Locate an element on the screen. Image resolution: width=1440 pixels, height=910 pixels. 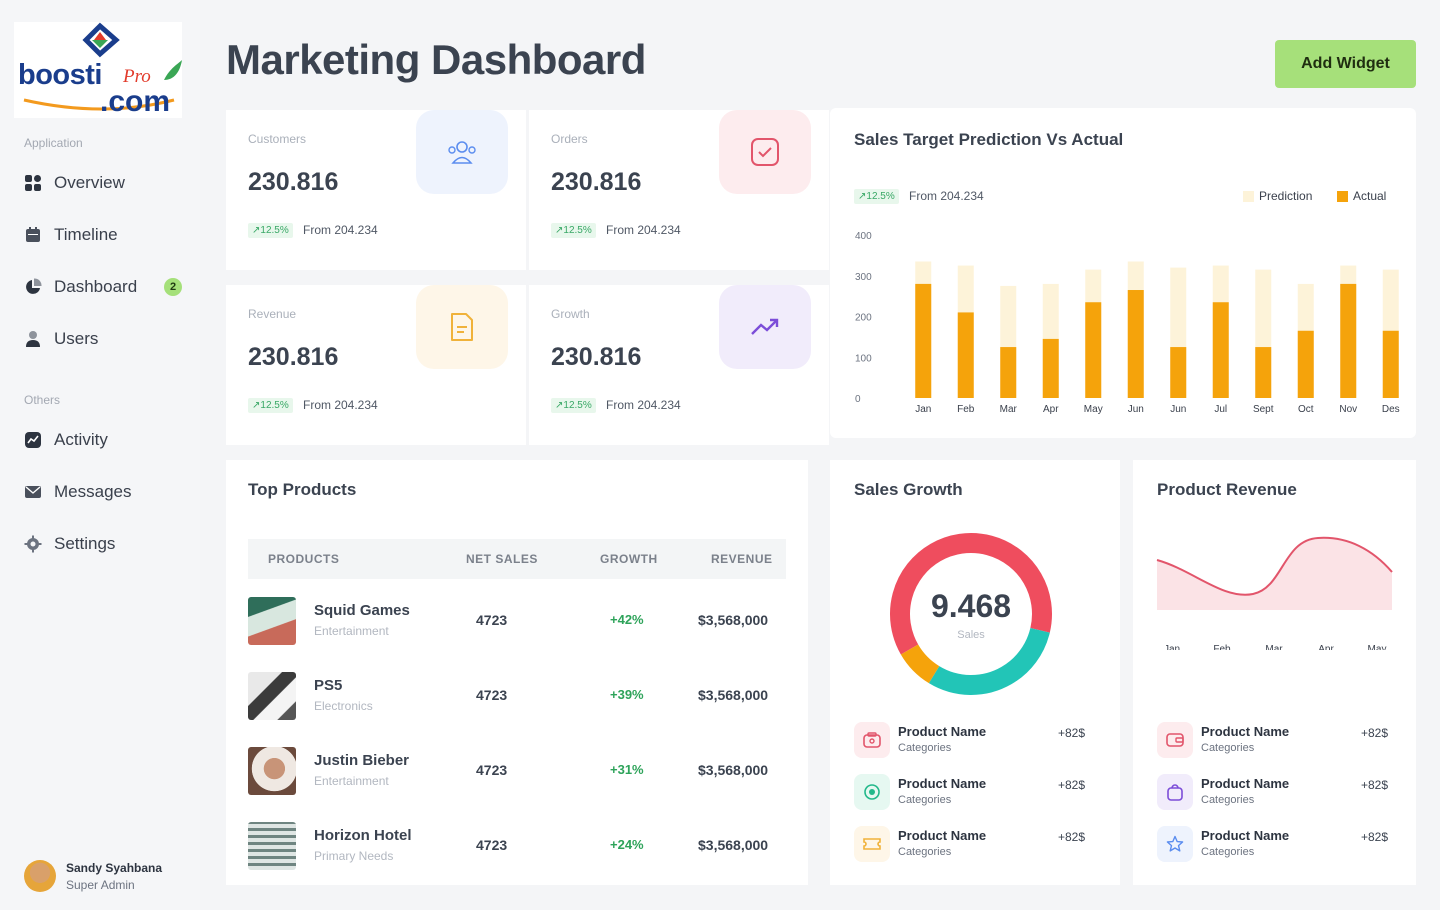
stat-change-chip: ↗12.5% is located at coordinates (270, 405).